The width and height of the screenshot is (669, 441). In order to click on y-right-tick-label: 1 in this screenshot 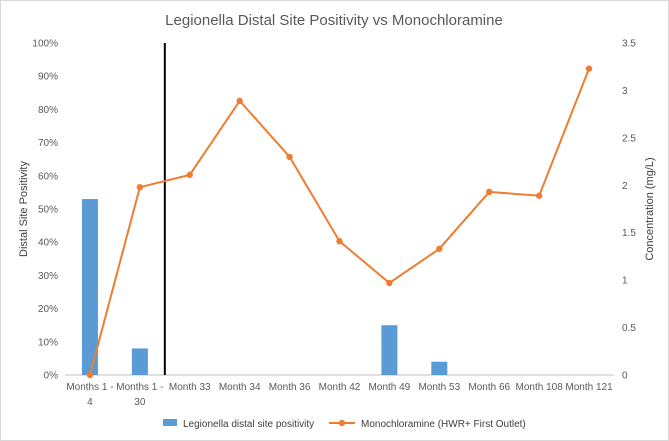, I will do `click(625, 281)`.